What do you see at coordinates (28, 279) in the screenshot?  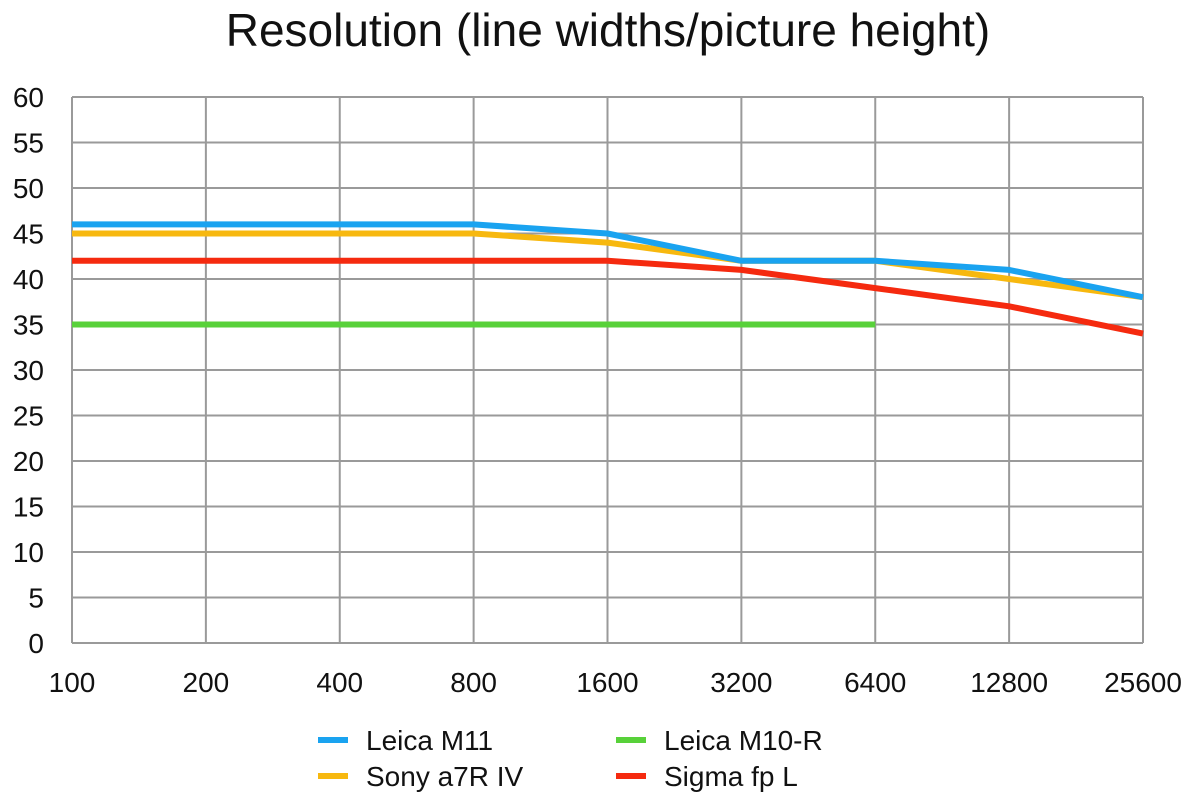 I see `y-tick-label: 40` at bounding box center [28, 279].